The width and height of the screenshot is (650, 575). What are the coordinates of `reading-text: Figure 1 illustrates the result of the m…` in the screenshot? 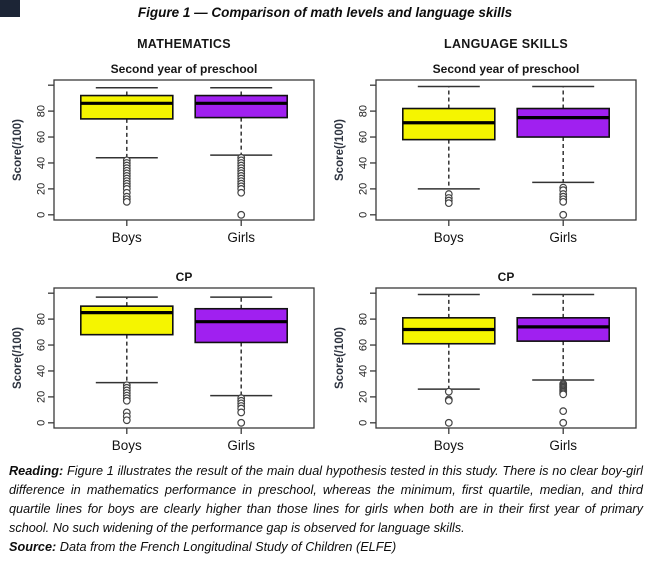 It's located at (326, 500).